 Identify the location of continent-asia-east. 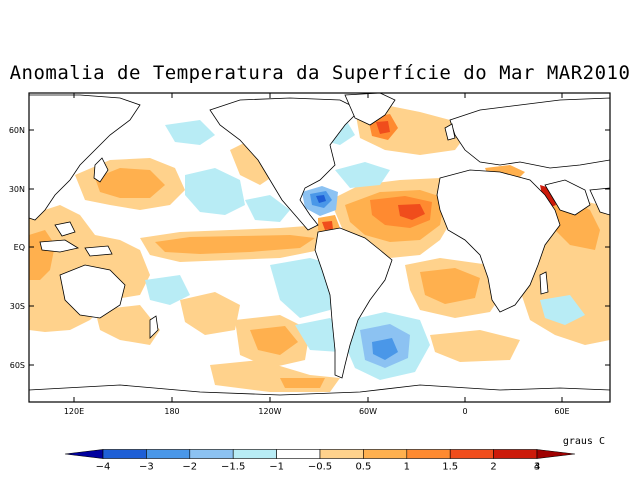
(85, 157).